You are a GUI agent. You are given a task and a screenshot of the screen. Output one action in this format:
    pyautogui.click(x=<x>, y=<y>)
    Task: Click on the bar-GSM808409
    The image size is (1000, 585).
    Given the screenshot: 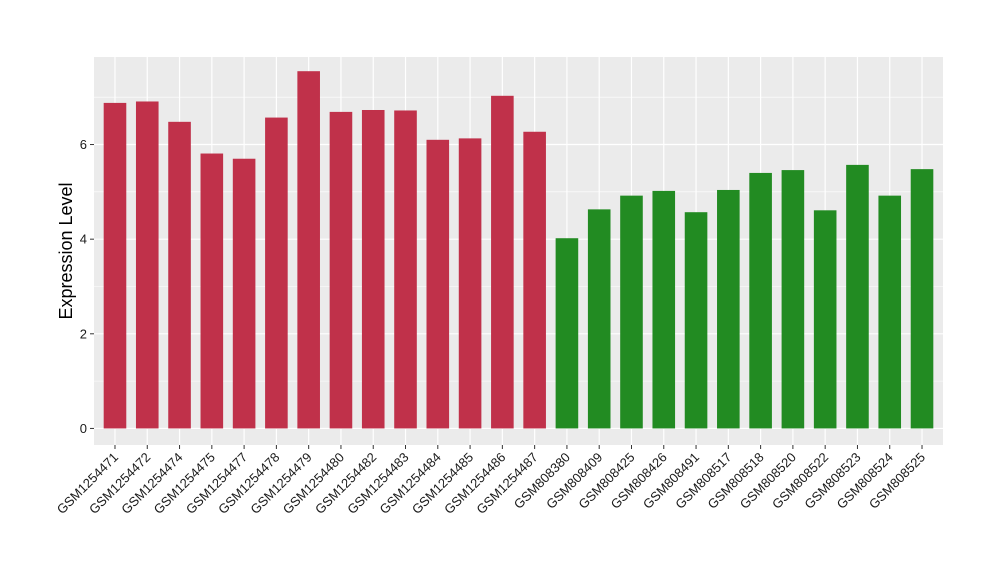 What is the action you would take?
    pyautogui.click(x=599, y=319)
    